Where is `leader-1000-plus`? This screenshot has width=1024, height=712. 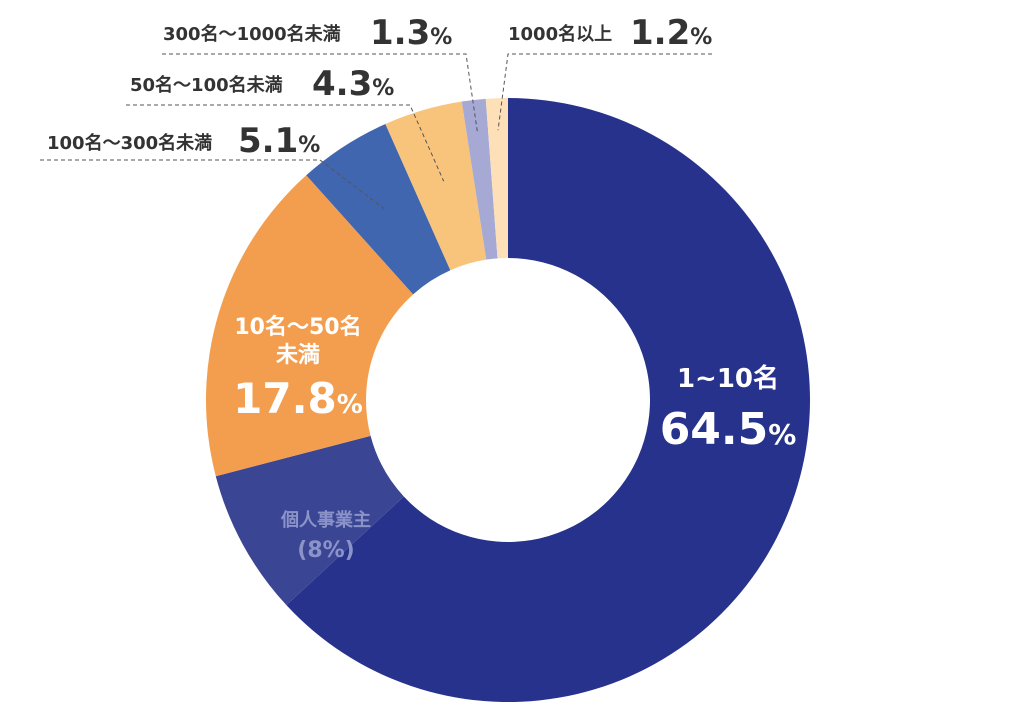 leader-1000-plus is located at coordinates (604, 92).